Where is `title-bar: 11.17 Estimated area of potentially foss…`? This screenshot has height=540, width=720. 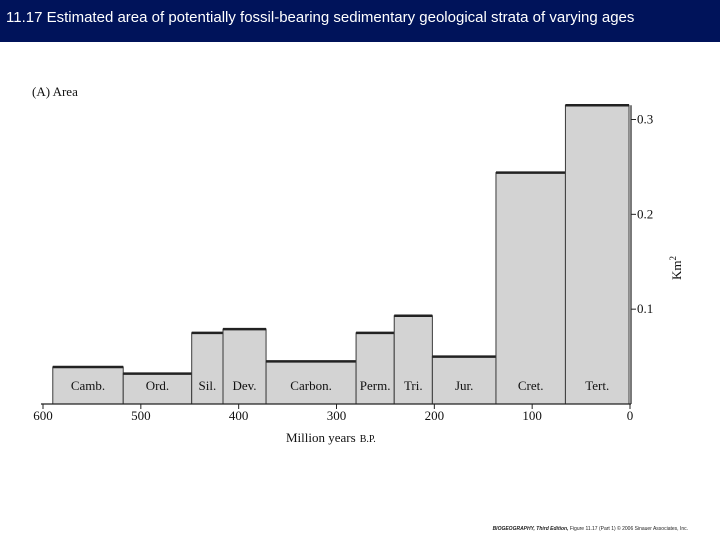 title-bar: 11.17 Estimated area of potentially foss… is located at coordinates (360, 21).